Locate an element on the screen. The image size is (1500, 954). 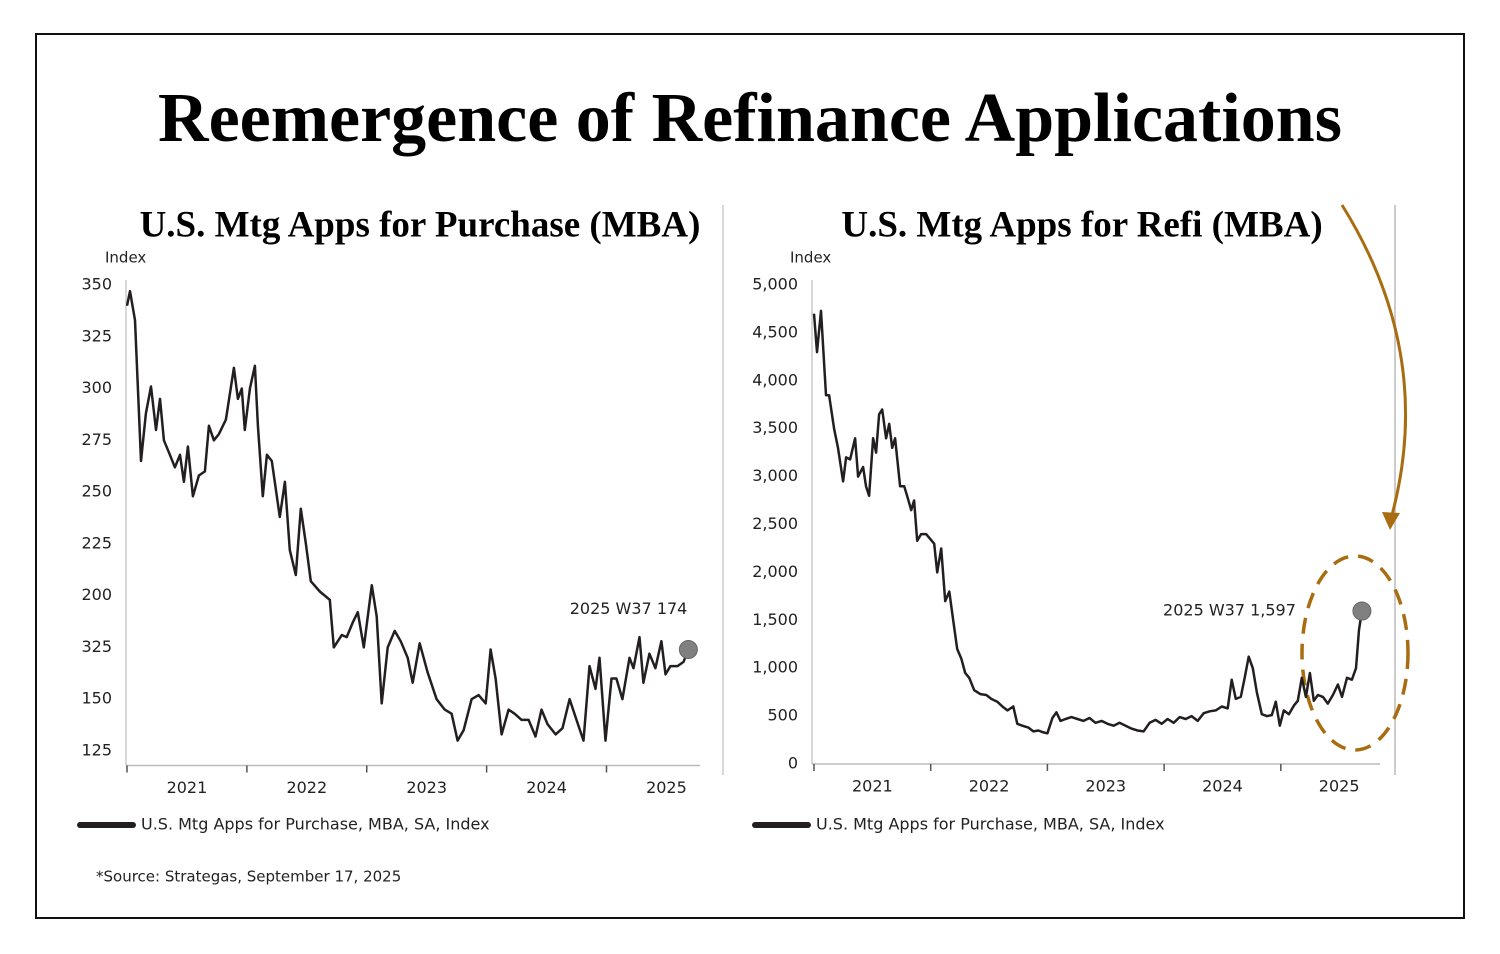
annotation: 2025 W37 174 is located at coordinates (629, 608).